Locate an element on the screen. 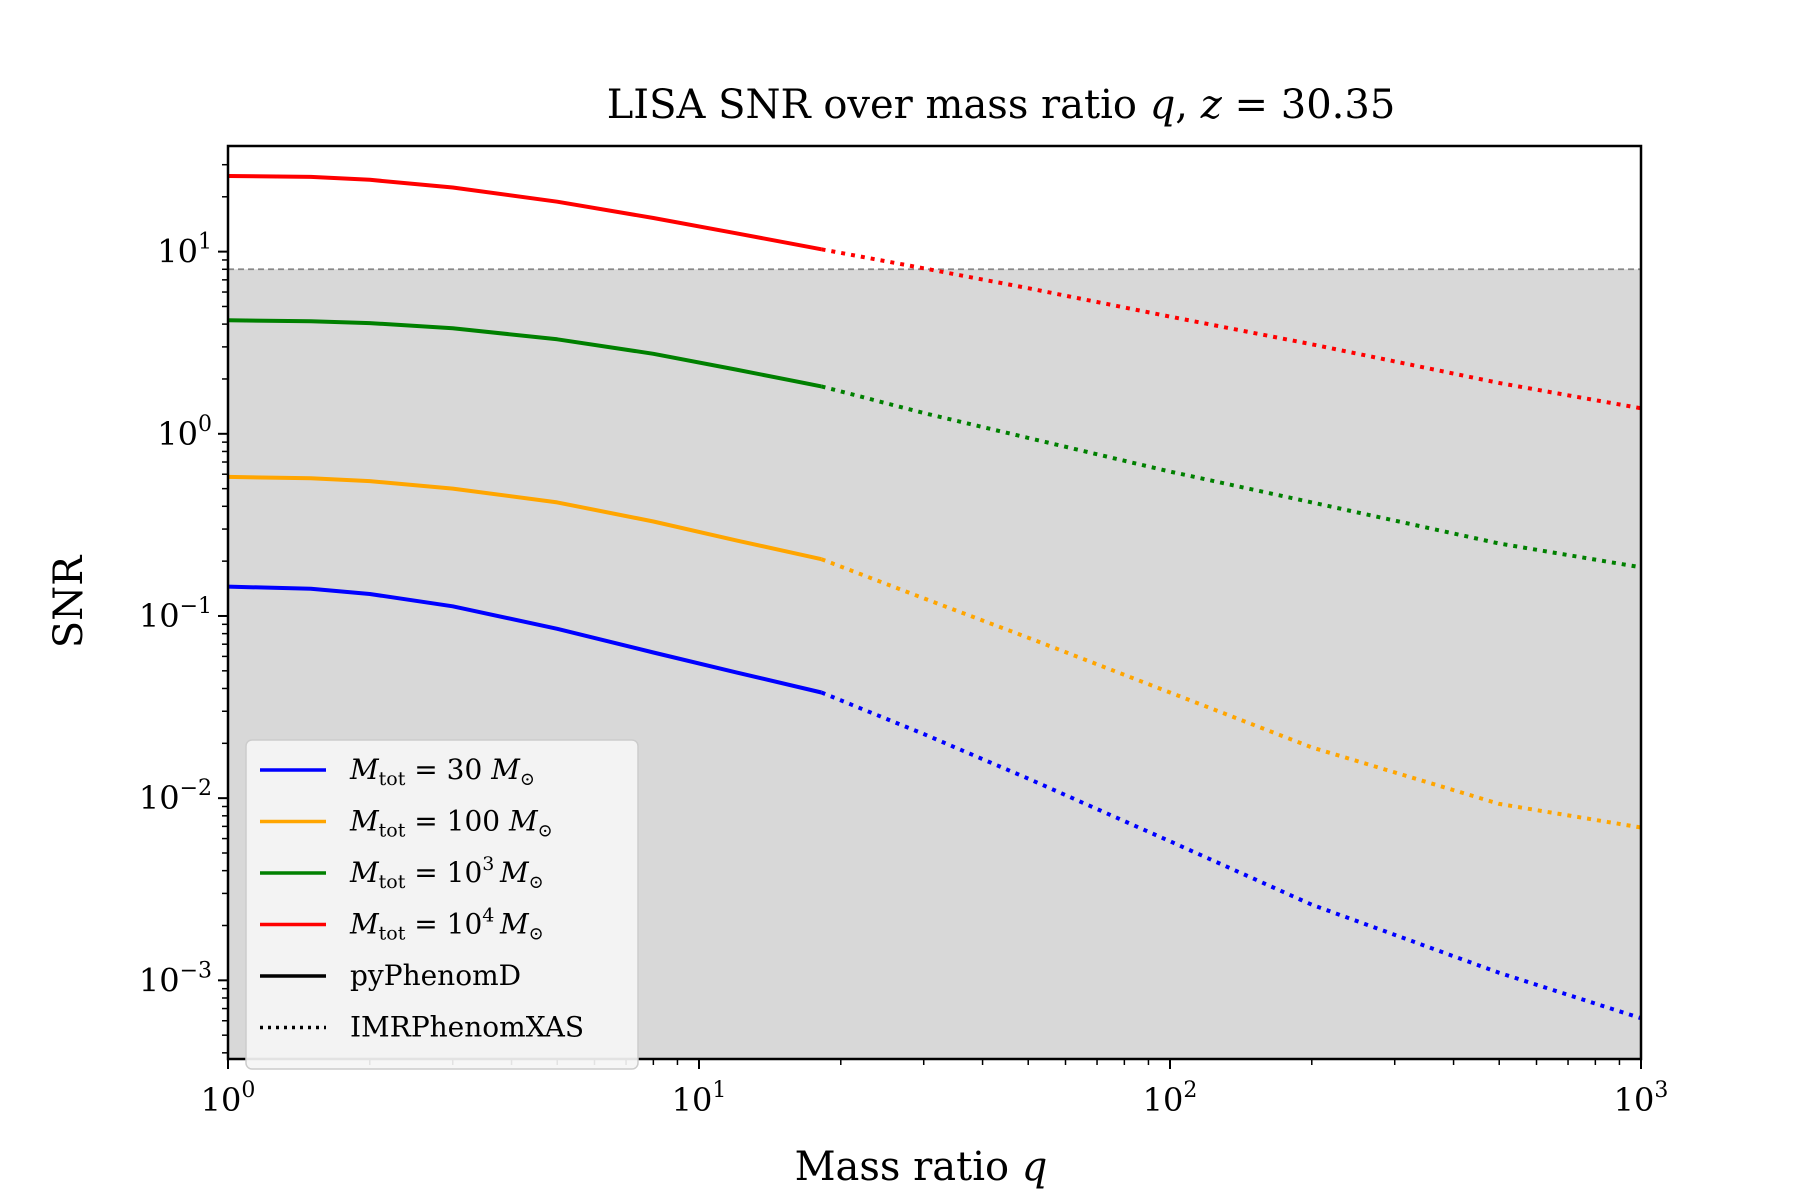 Image resolution: width=1800 pixels, height=1200 pixels. legend-label: Mtot = 30 M⊙ is located at coordinates (442, 771).